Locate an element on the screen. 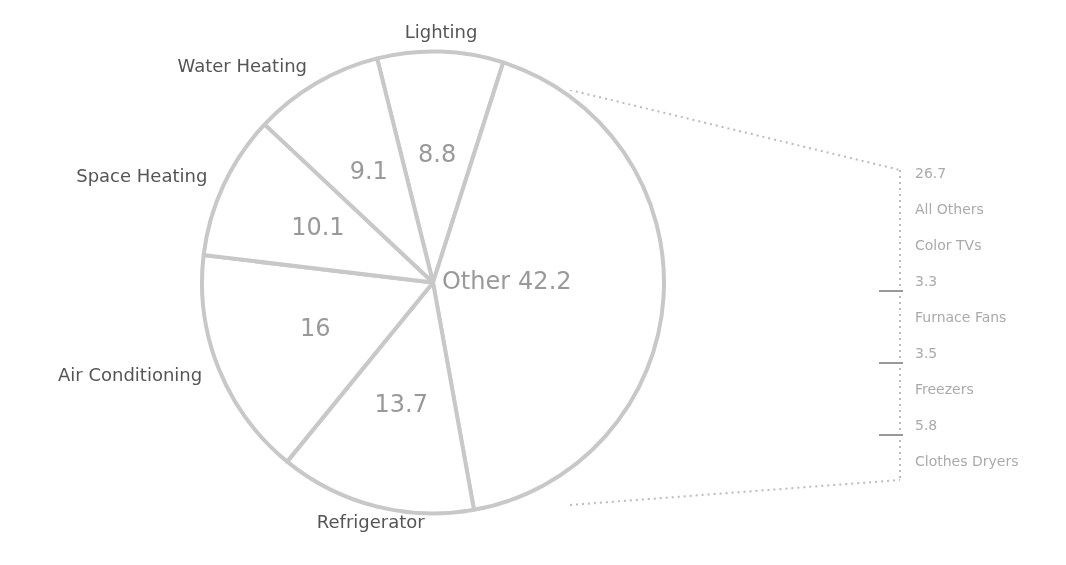 Image resolution: width=1066 pixels, height=565 pixels. data-label: 42.2 is located at coordinates (545, 280).